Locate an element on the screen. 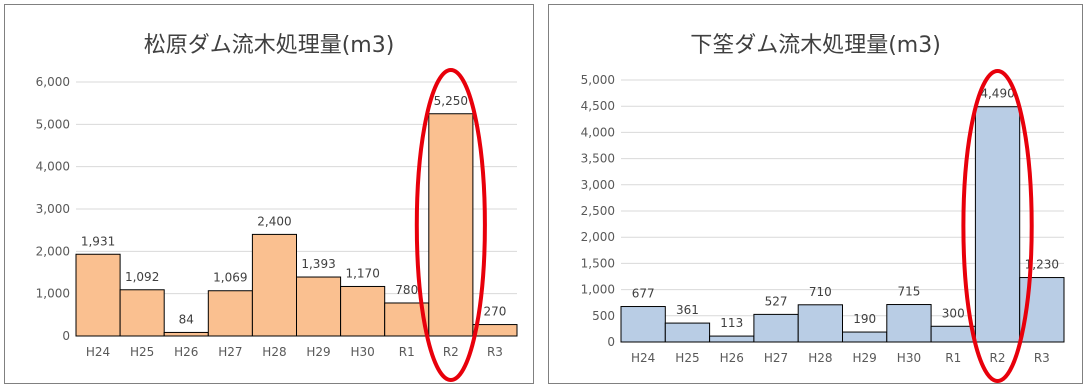  y-tick-label: 4,500 is located at coordinates (598, 106).